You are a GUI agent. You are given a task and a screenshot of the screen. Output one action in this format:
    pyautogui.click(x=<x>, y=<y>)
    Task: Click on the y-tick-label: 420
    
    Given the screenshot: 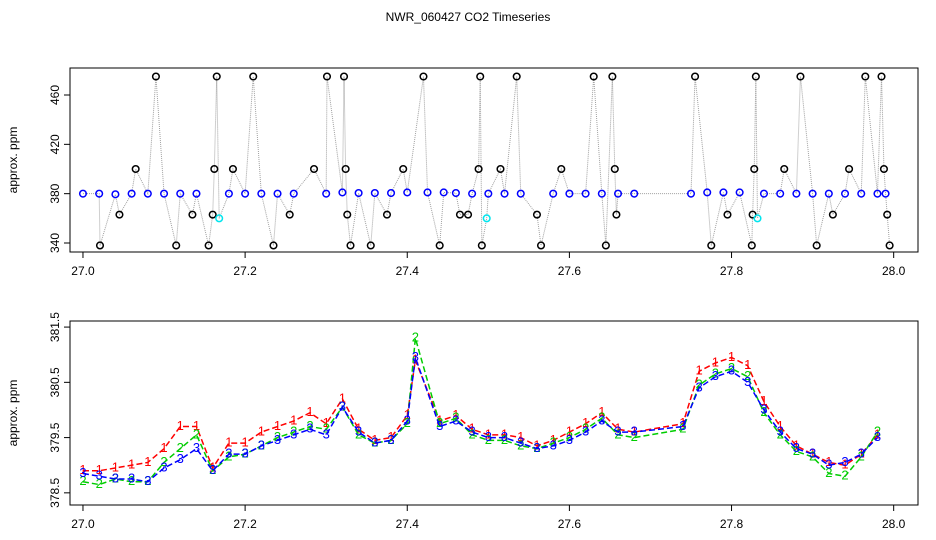 What is the action you would take?
    pyautogui.click(x=55, y=144)
    